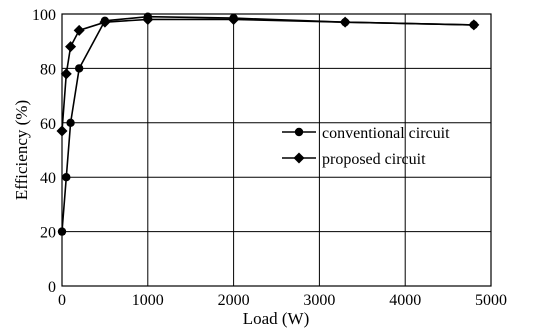 Image resolution: width=537 pixels, height=329 pixels. What do you see at coordinates (282, 300) in the screenshot?
I see `x-axis-tick-labels: 0 1000 2000 3000 4000 5000` at bounding box center [282, 300].